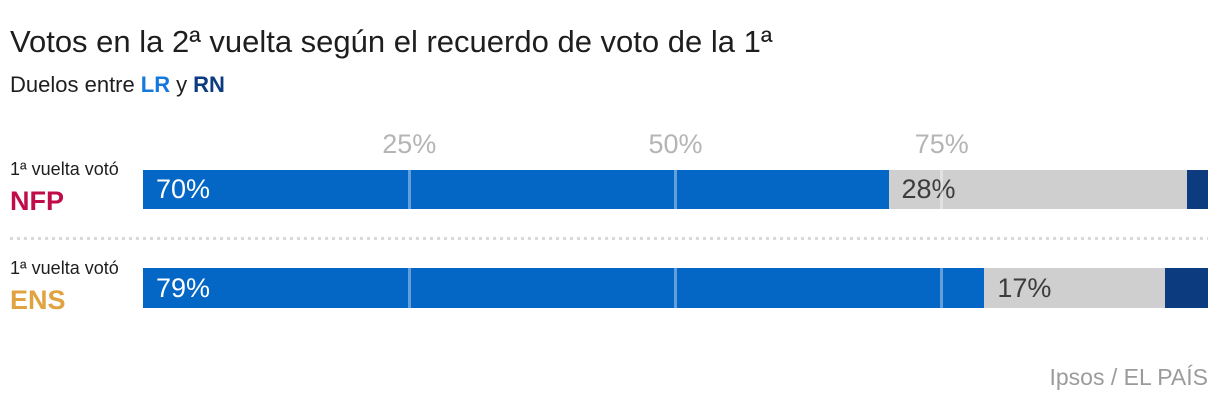 The height and width of the screenshot is (410, 1220). Describe the element at coordinates (183, 189) in the screenshot. I see `segment-value-label: 70%` at that location.